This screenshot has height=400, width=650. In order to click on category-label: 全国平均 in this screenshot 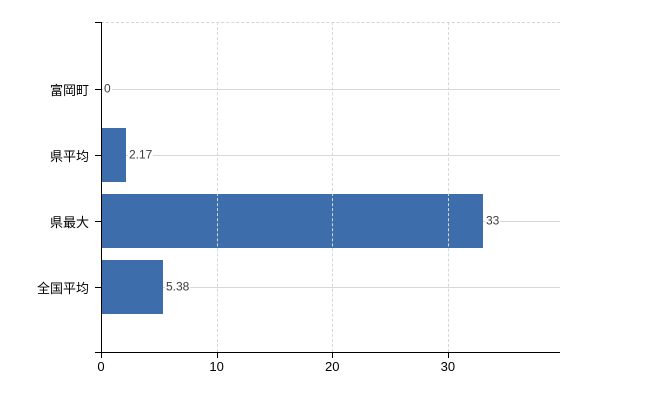, I will do `click(62, 288)`.